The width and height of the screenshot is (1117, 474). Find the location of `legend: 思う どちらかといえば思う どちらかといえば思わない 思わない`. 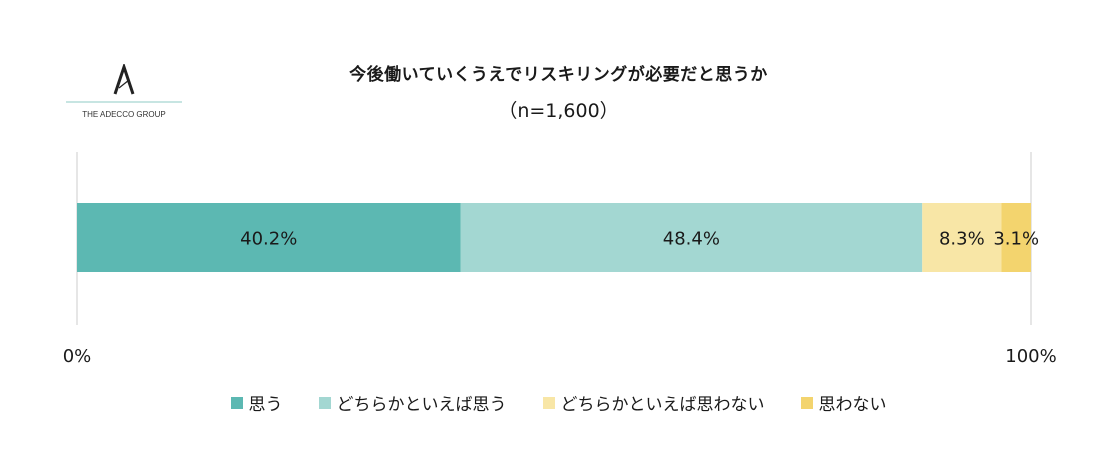

legend: 思う どちらかといえば思う どちらかといえば思わない 思わない is located at coordinates (558, 402).